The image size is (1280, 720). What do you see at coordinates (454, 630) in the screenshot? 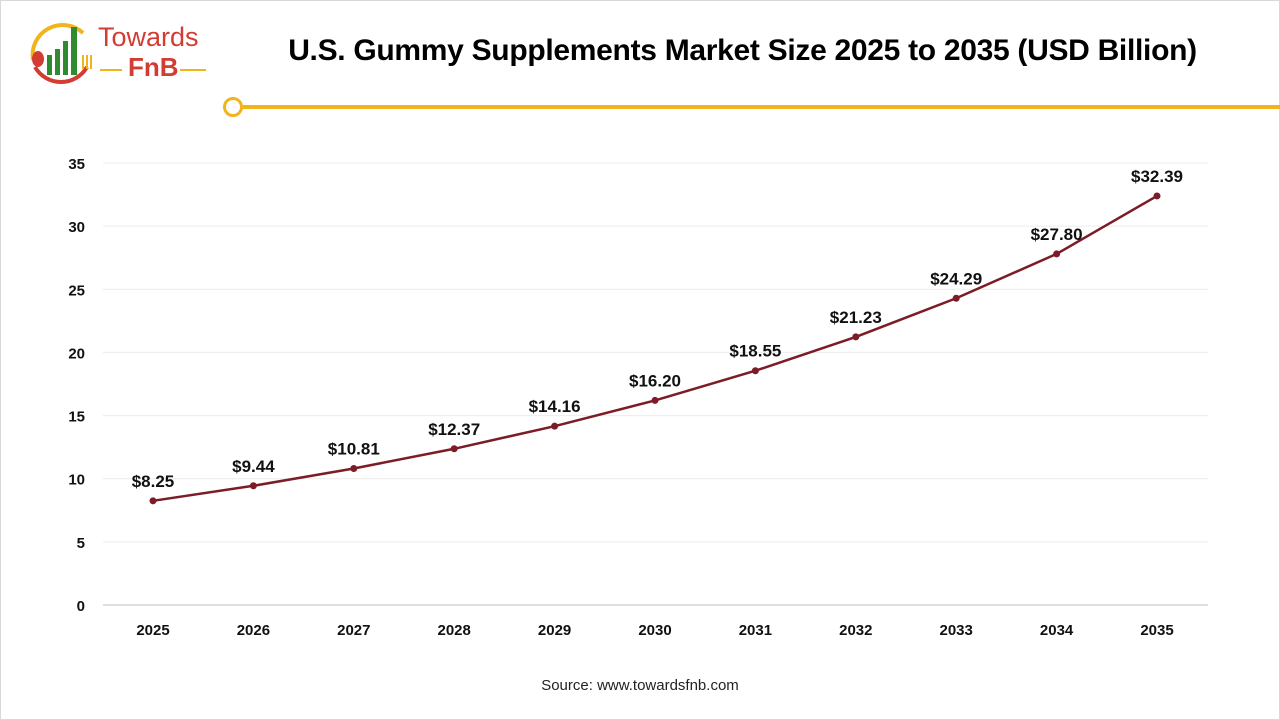
I see `x-tick-label: 2028` at bounding box center [454, 630].